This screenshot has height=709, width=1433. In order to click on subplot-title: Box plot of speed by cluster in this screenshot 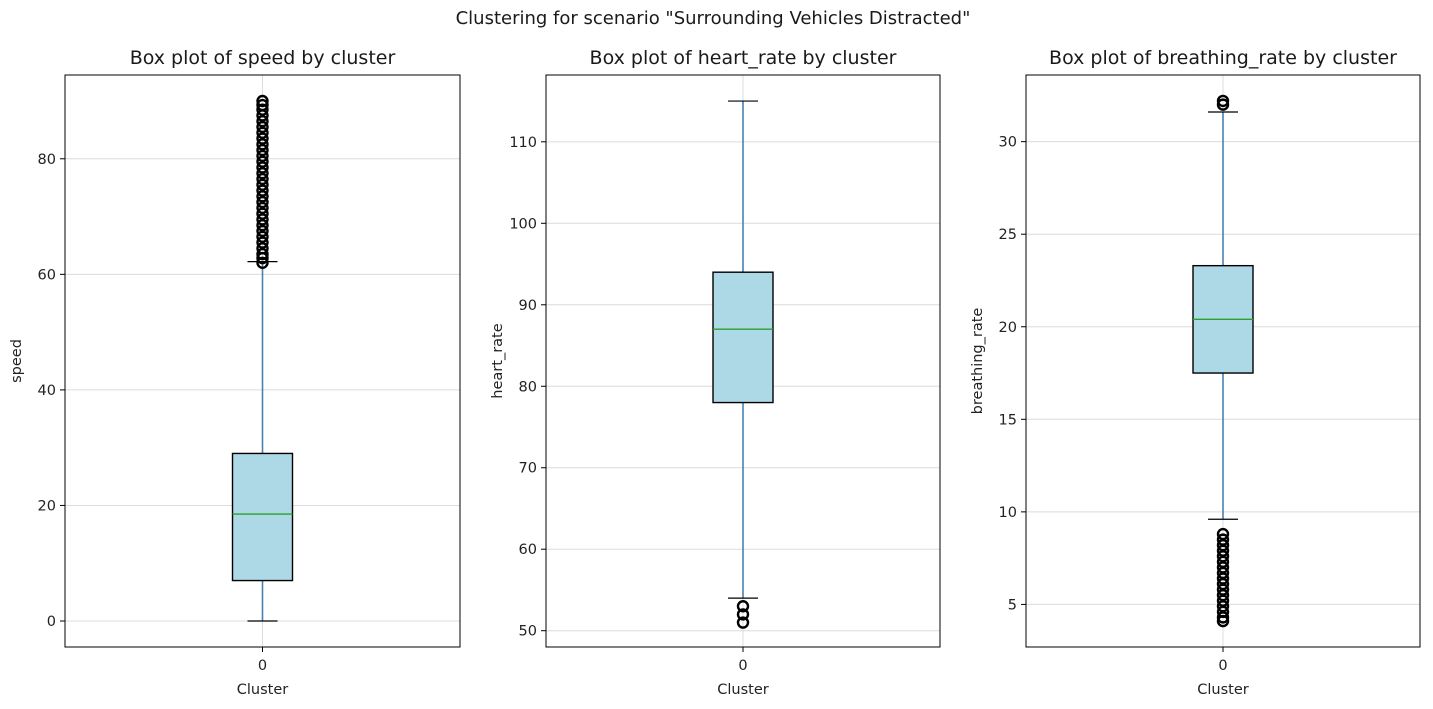, I will do `click(263, 58)`.